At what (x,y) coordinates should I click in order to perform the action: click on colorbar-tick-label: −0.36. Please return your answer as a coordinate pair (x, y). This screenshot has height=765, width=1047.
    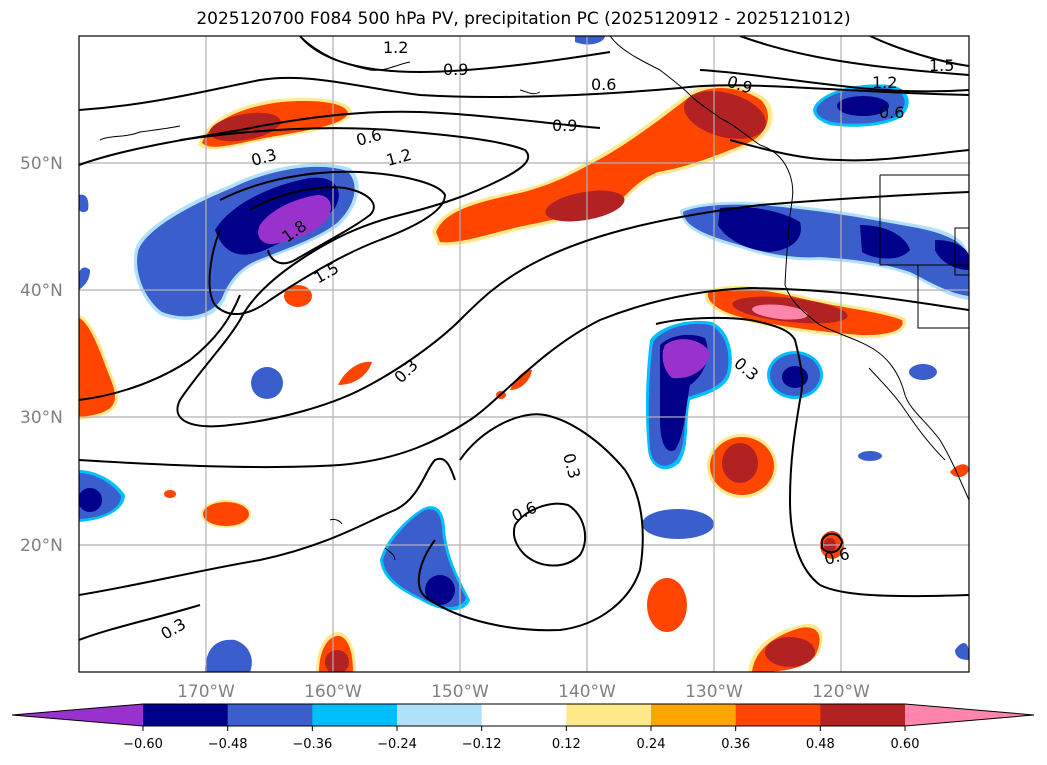
    Looking at the image, I should click on (312, 744).